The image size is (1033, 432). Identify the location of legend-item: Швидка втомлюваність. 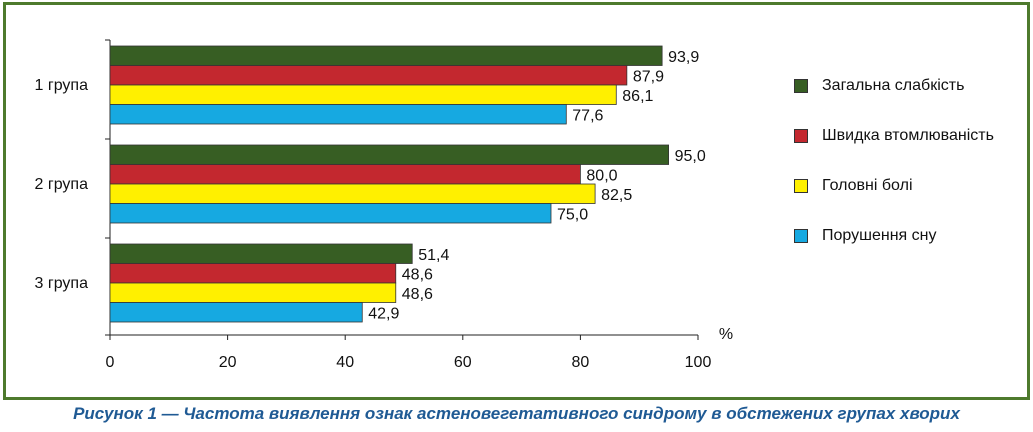
(894, 136).